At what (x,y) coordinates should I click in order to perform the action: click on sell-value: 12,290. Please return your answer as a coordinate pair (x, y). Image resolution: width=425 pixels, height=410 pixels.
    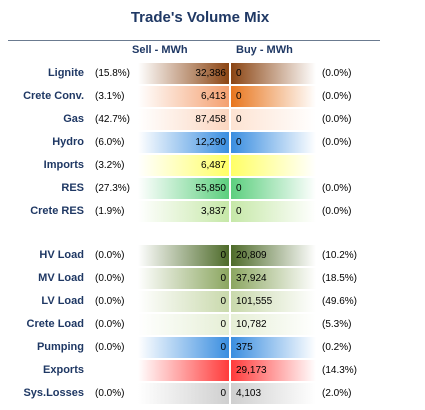
    Looking at the image, I should click on (210, 142).